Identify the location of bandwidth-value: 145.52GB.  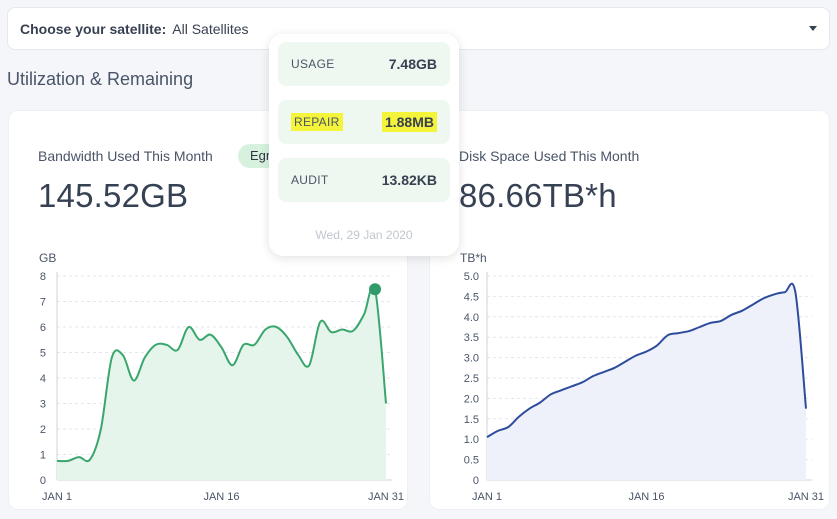
(113, 195).